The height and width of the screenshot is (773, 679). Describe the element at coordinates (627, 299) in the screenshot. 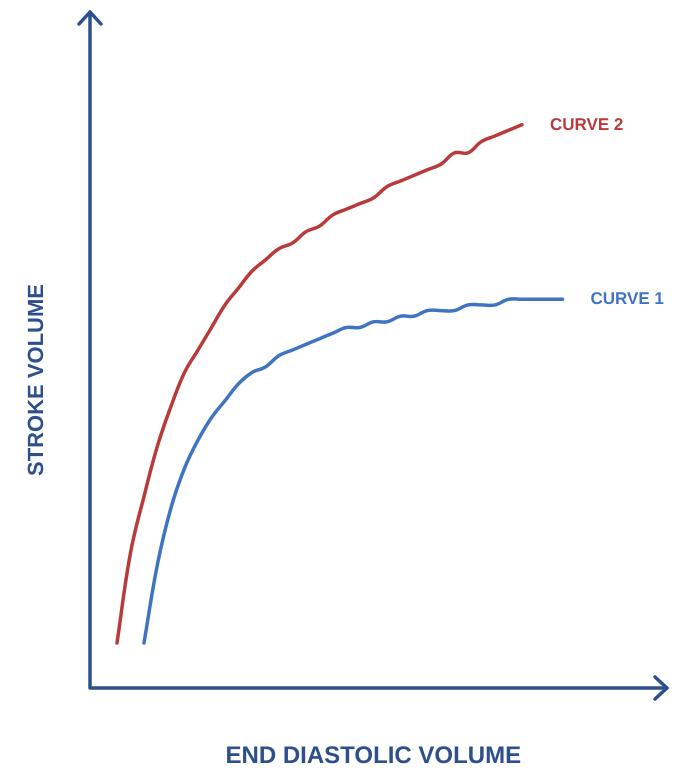

I see `series-label: CURVE 1` at that location.